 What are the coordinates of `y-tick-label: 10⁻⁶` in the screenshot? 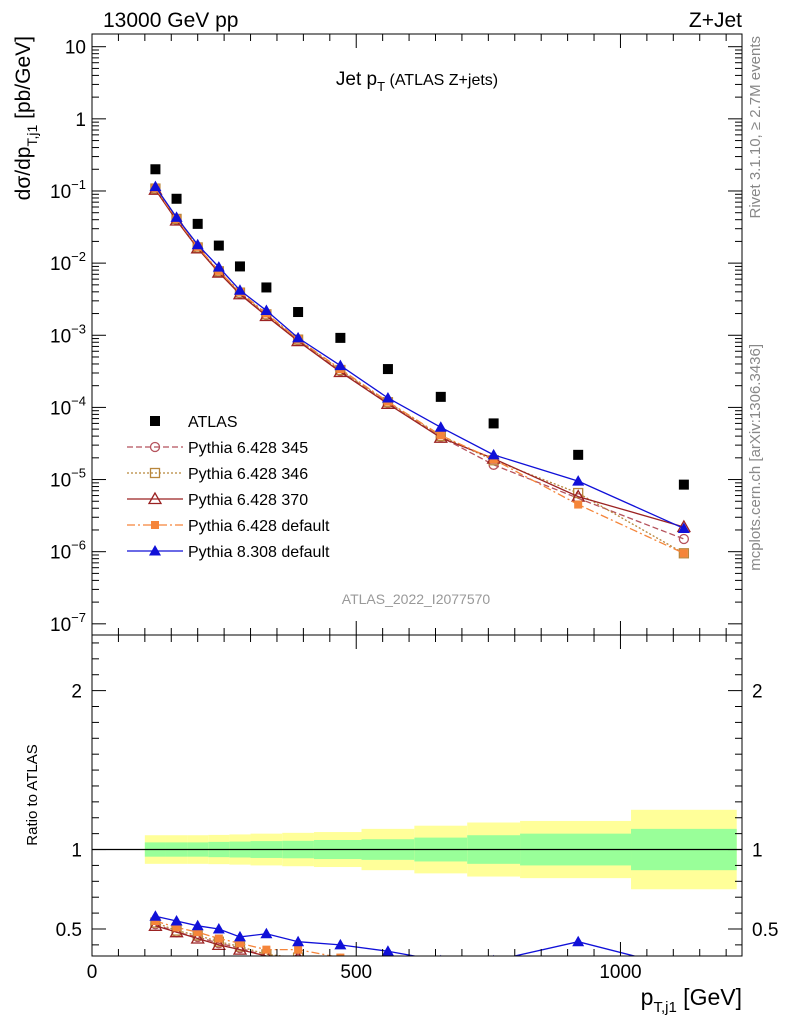 It's located at (68, 551).